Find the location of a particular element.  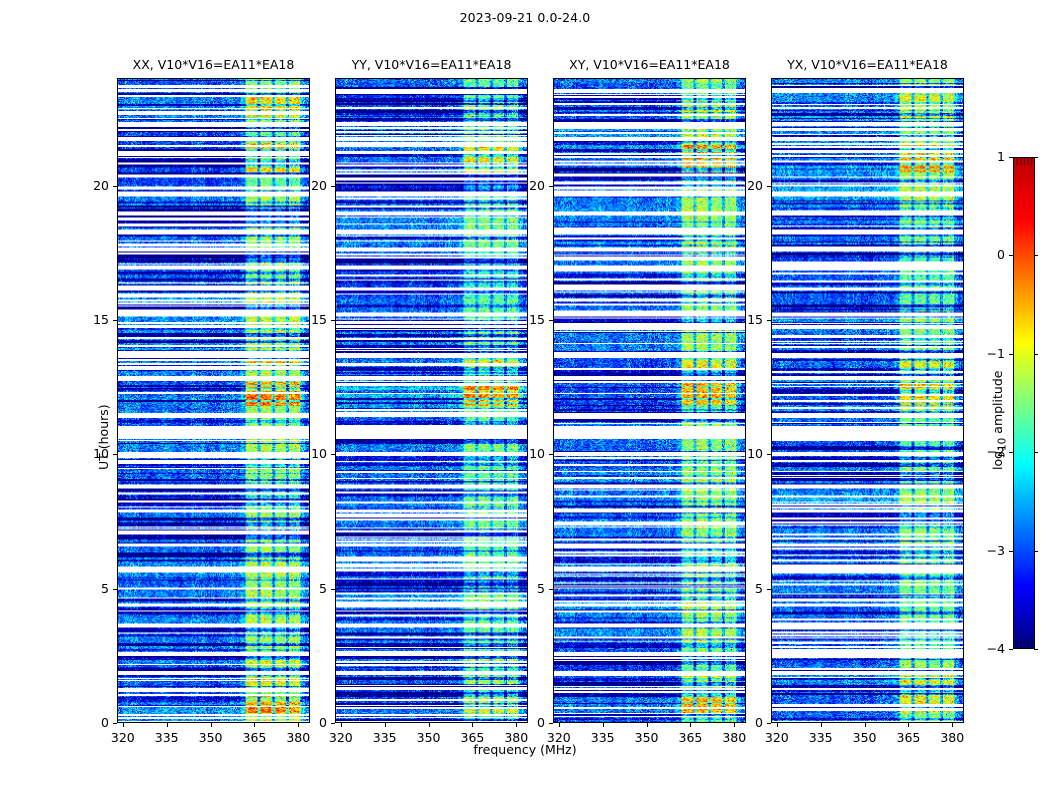

colorbar-tick-label: 0 is located at coordinates (1001, 255).